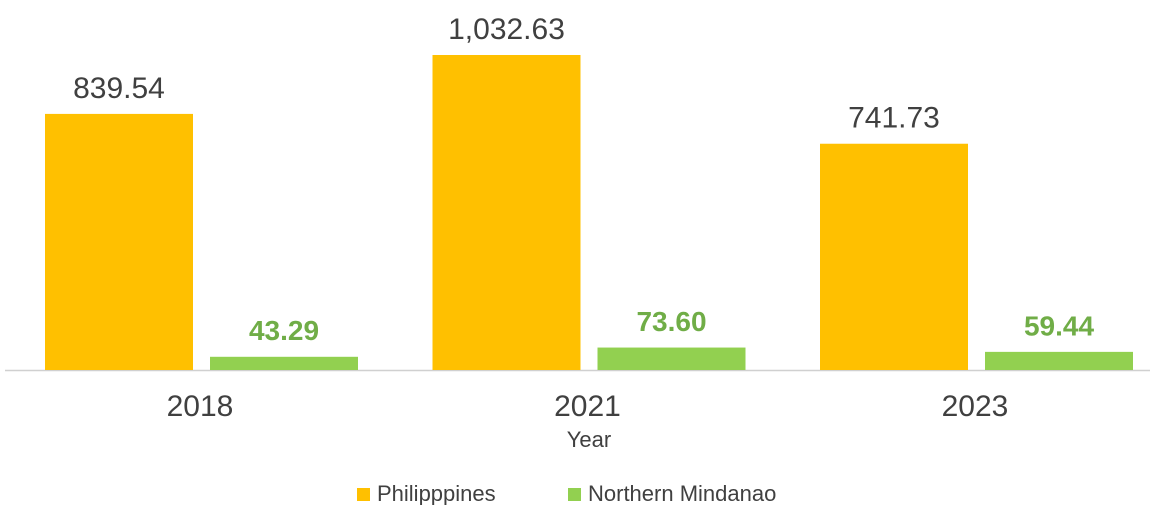 This screenshot has height=505, width=1157. Describe the element at coordinates (119, 88) in the screenshot. I see `value-label: 839.54` at that location.